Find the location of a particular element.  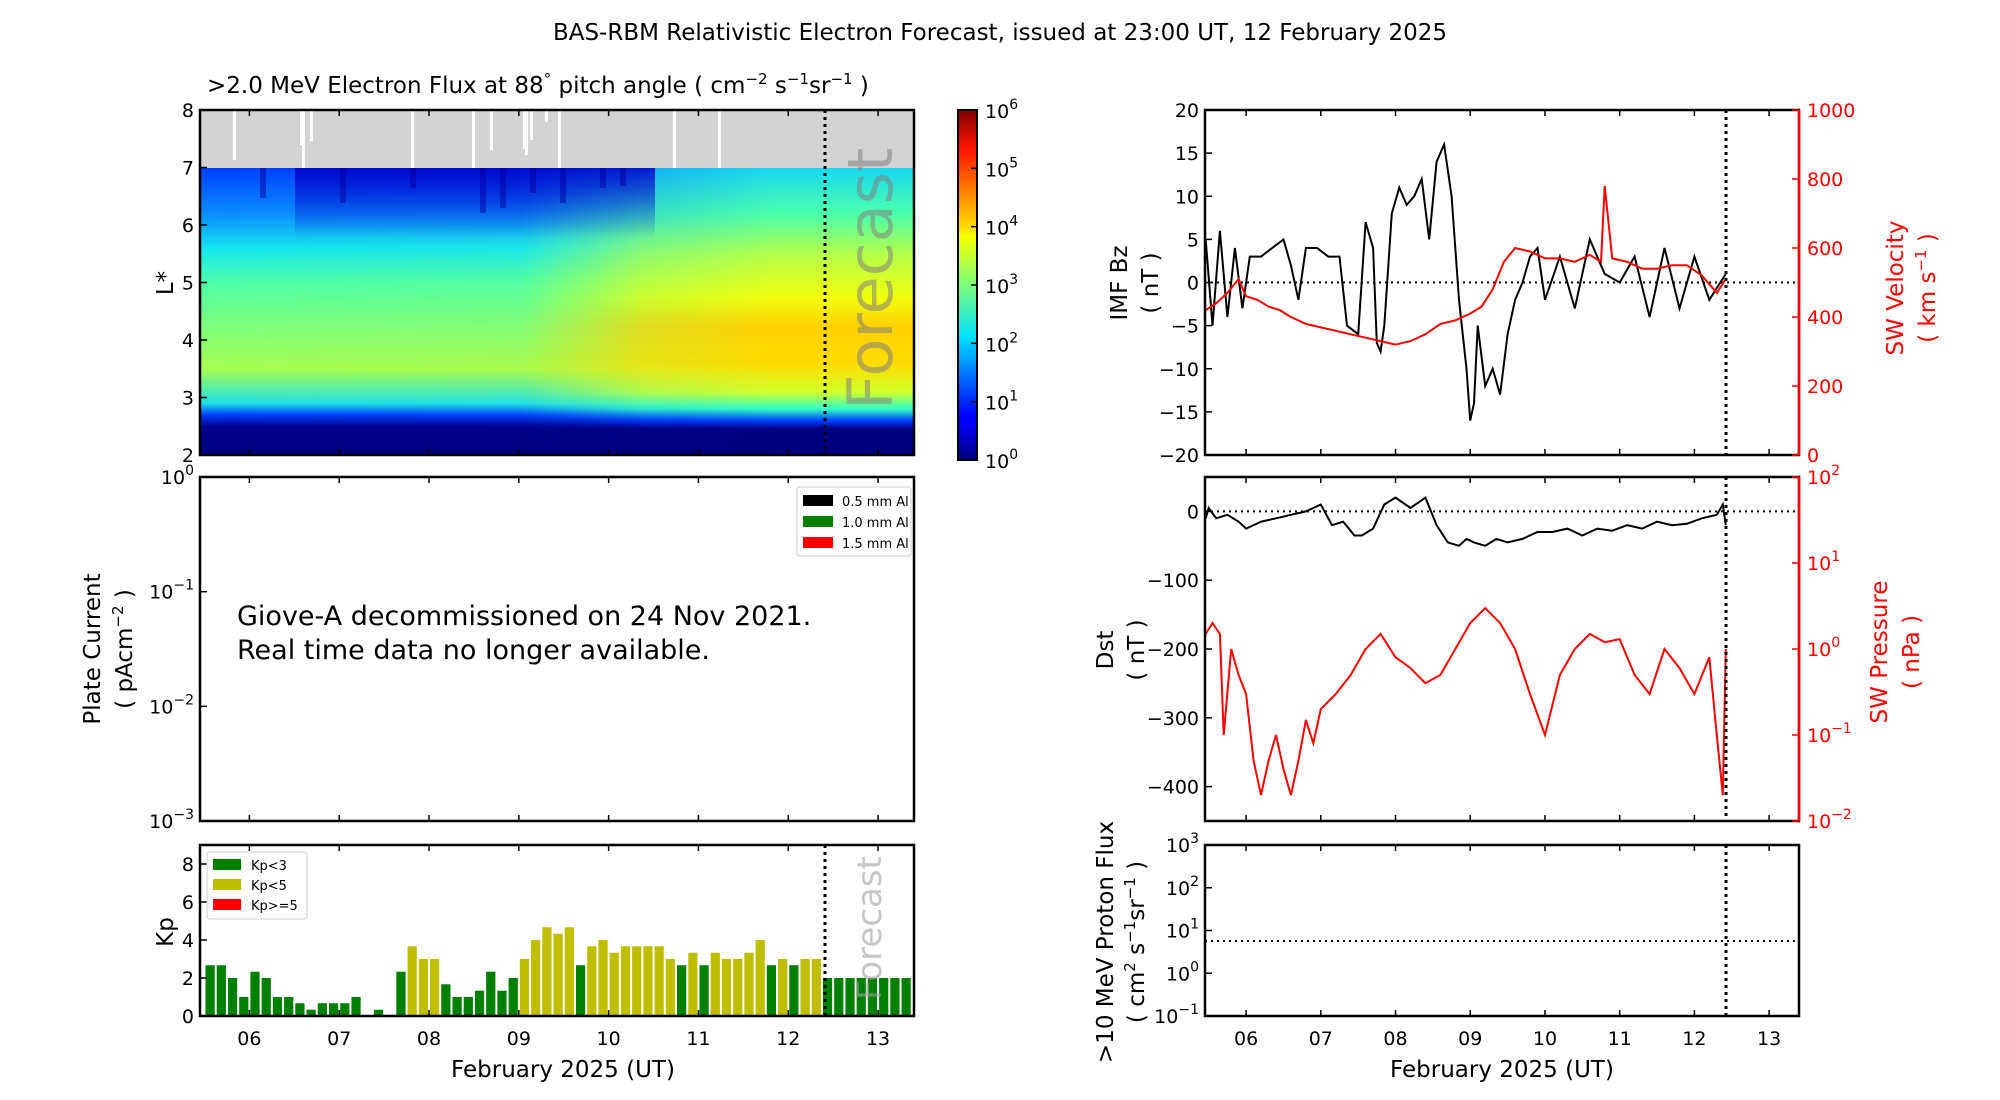

proton-y-ticks: 10⁻¹ 10⁰ 10¹ 10² 10³ is located at coordinates (1183, 929).